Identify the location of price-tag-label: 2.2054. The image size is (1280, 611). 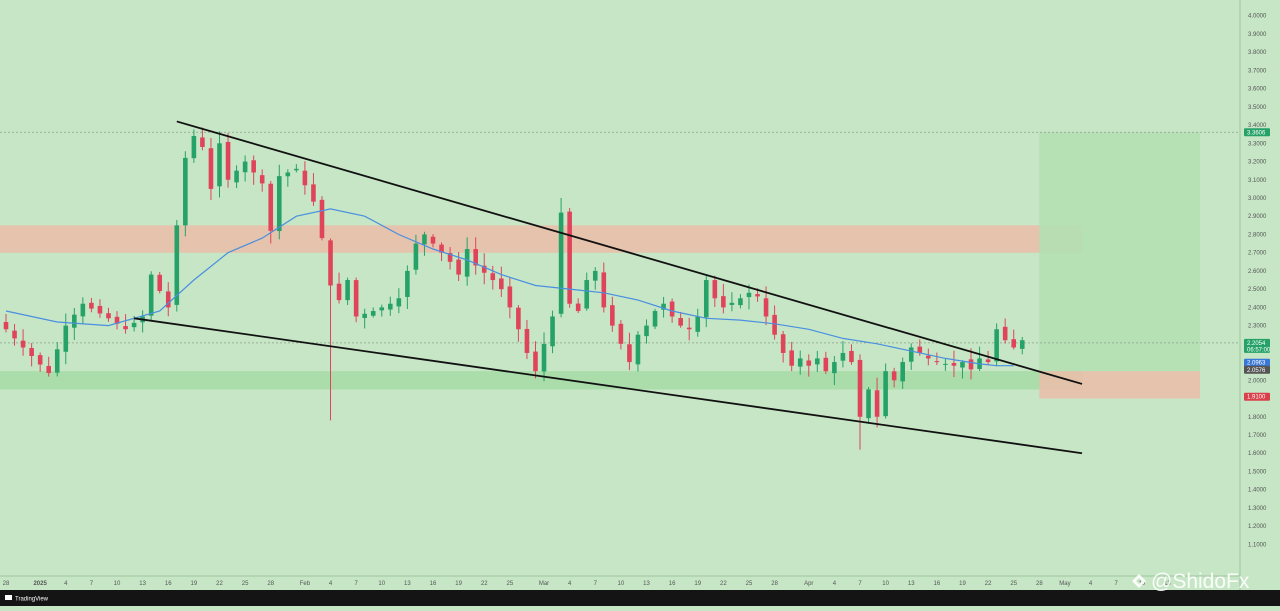
(1256, 344).